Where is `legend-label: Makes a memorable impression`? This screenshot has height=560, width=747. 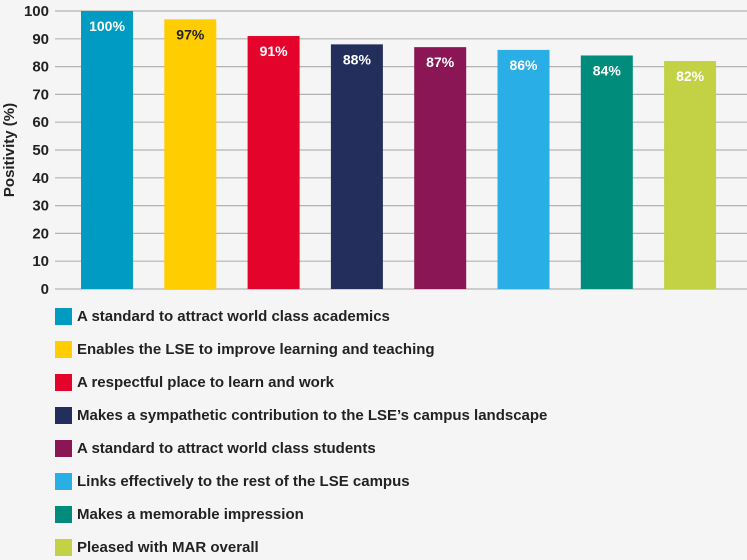 legend-label: Makes a memorable impression is located at coordinates (190, 514).